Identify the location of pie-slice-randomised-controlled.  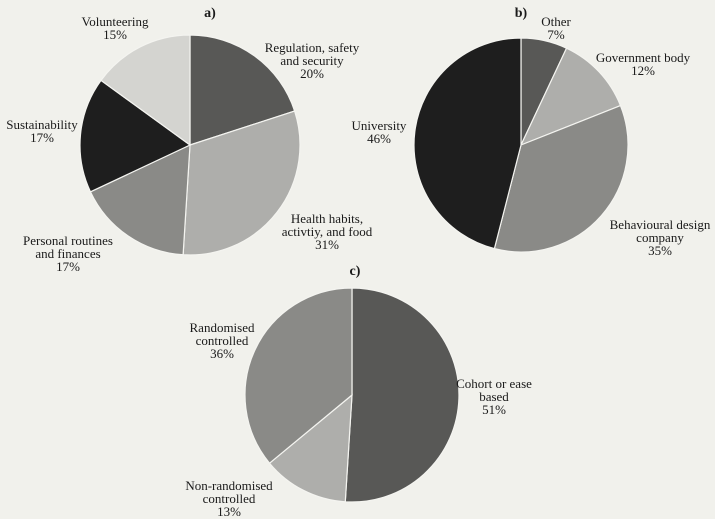
(298, 376).